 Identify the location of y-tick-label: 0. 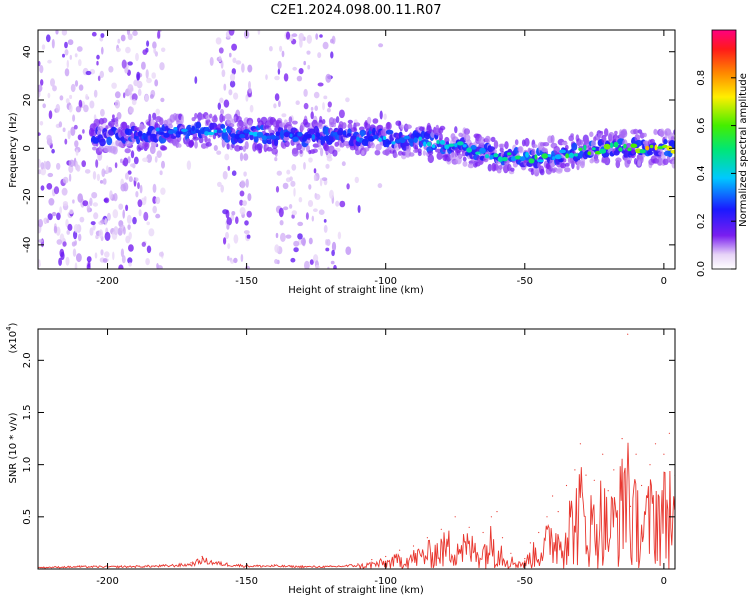
(27, 148).